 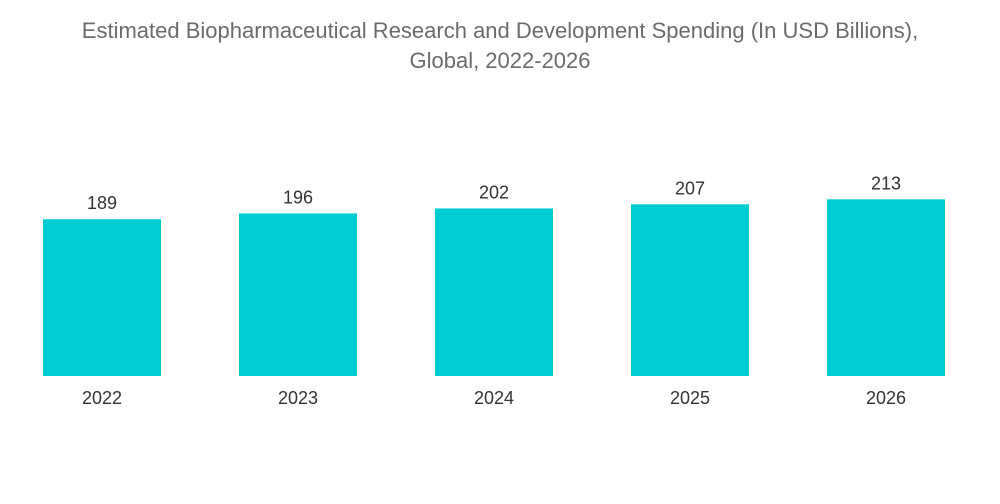 I want to click on bar-2026, so click(x=886, y=287).